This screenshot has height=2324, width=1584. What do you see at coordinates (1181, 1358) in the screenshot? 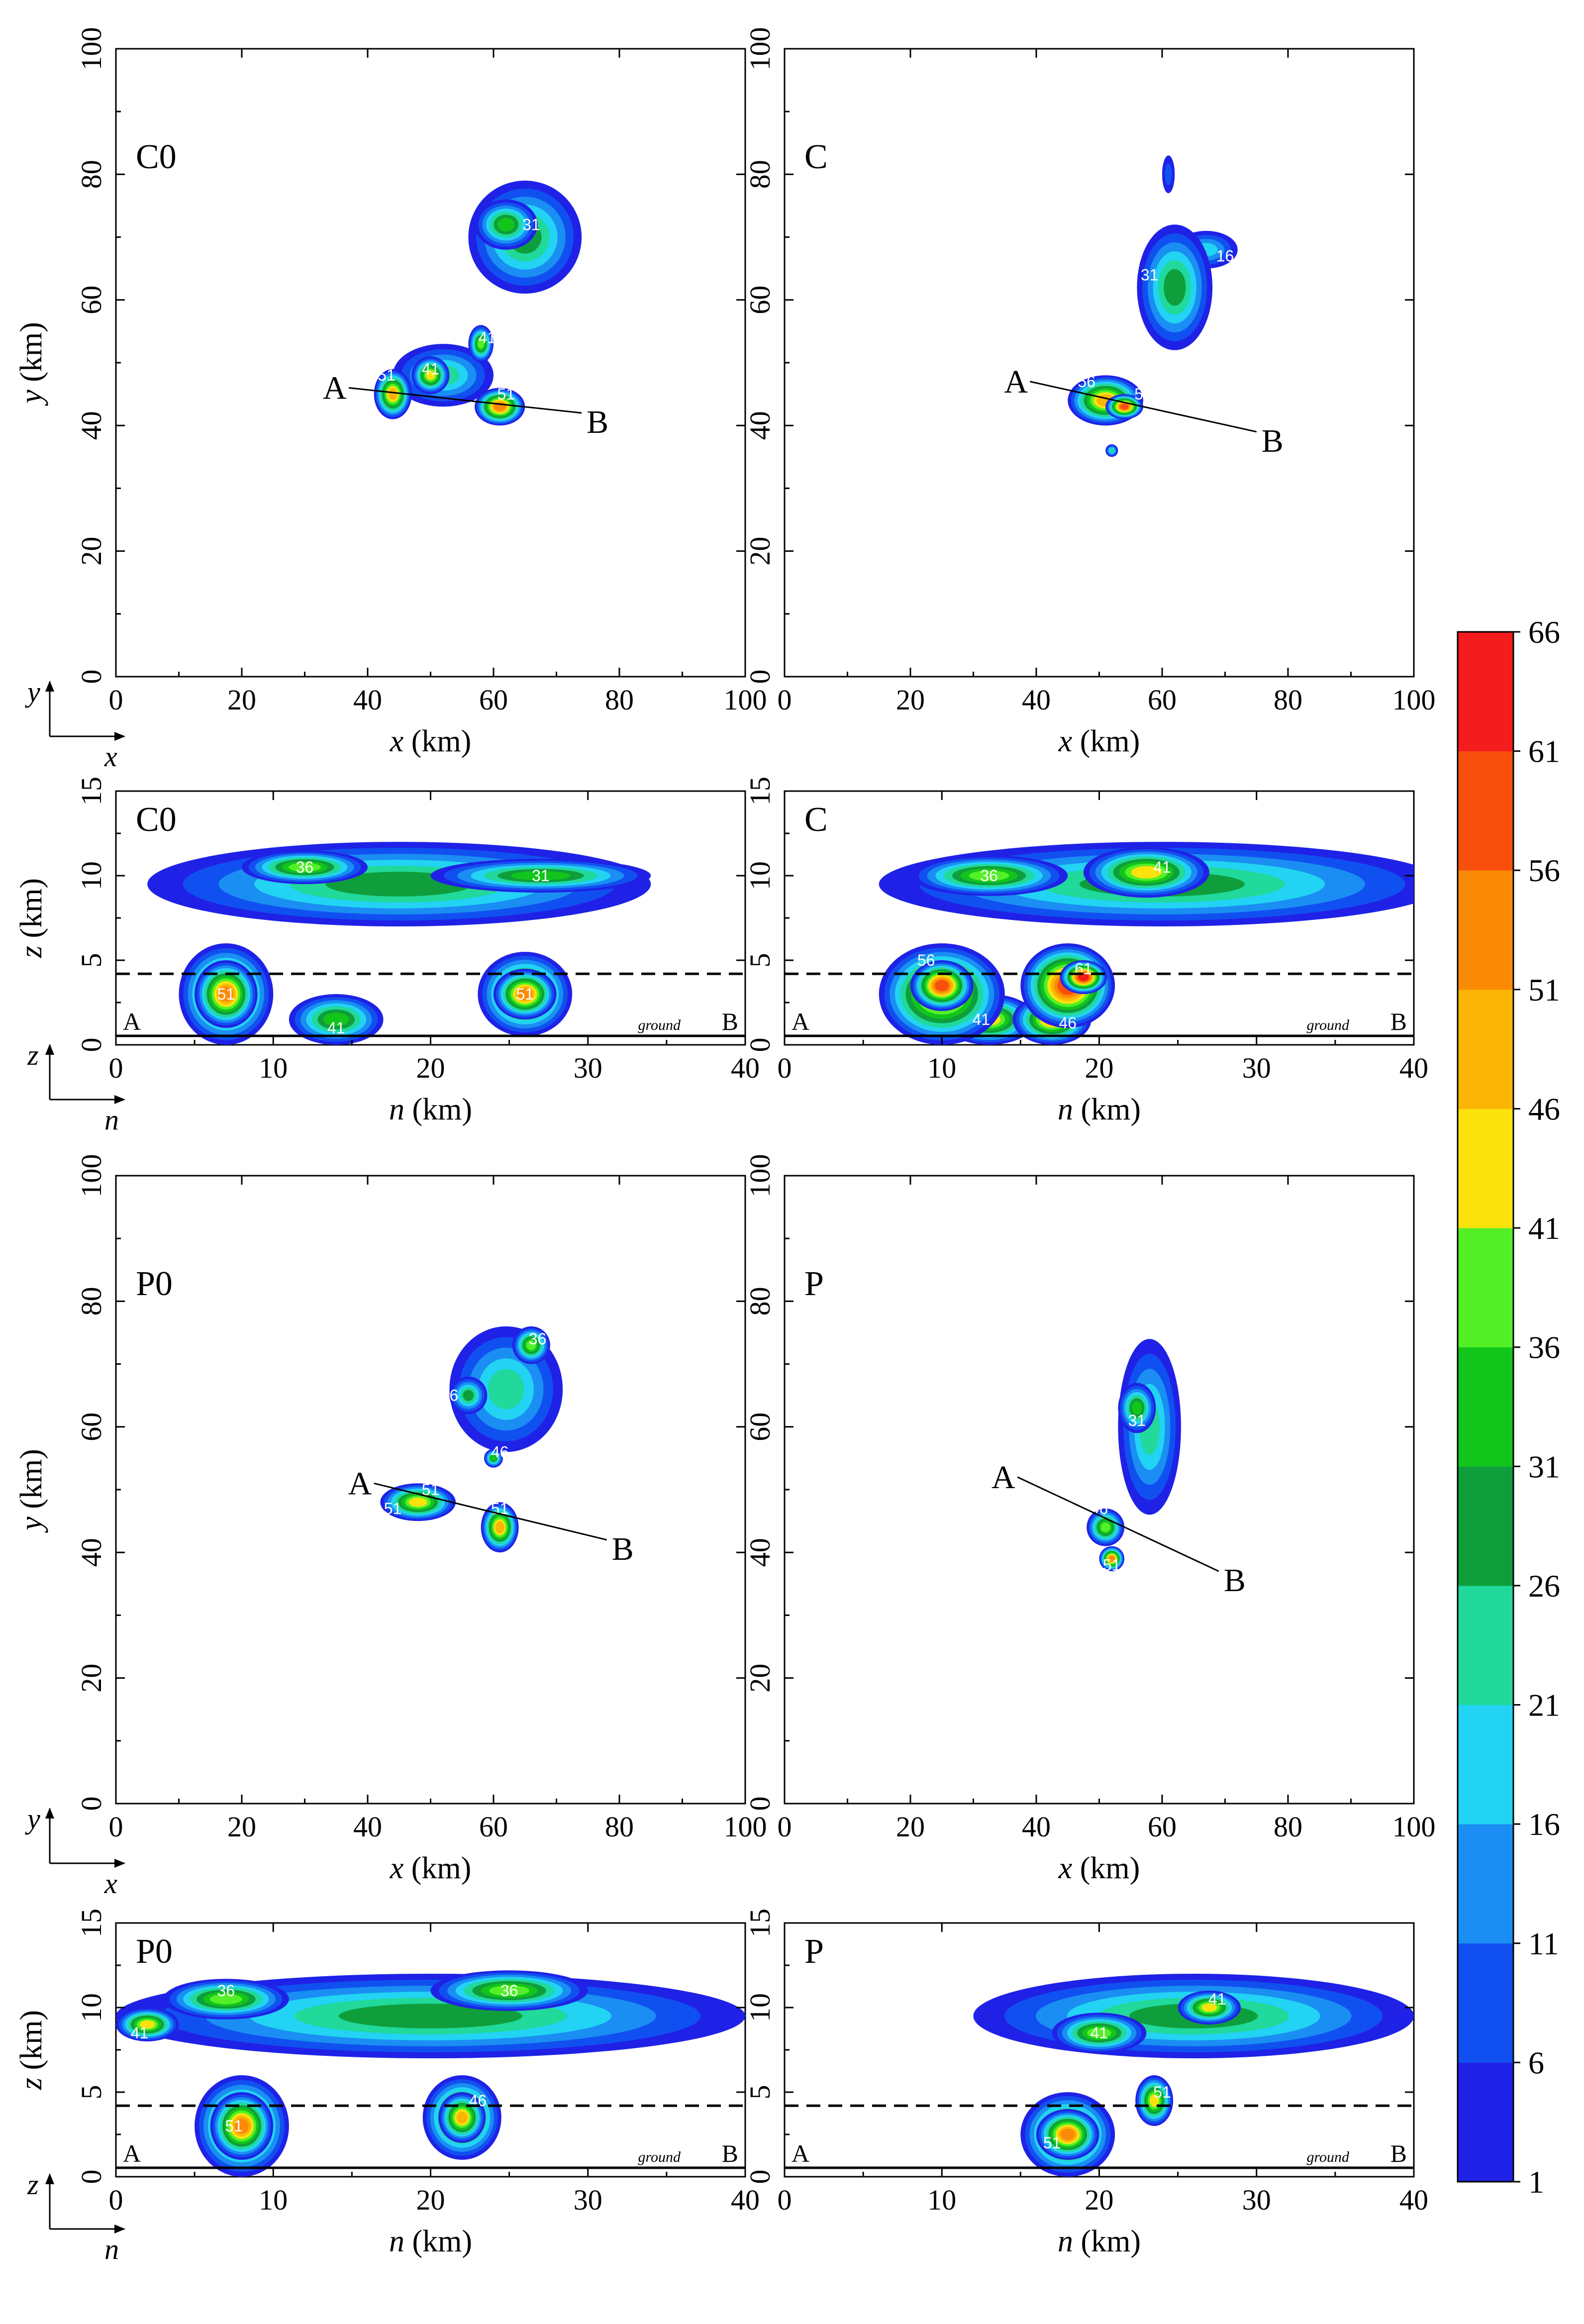
I see `contour-value-label: 21` at bounding box center [1181, 1358].